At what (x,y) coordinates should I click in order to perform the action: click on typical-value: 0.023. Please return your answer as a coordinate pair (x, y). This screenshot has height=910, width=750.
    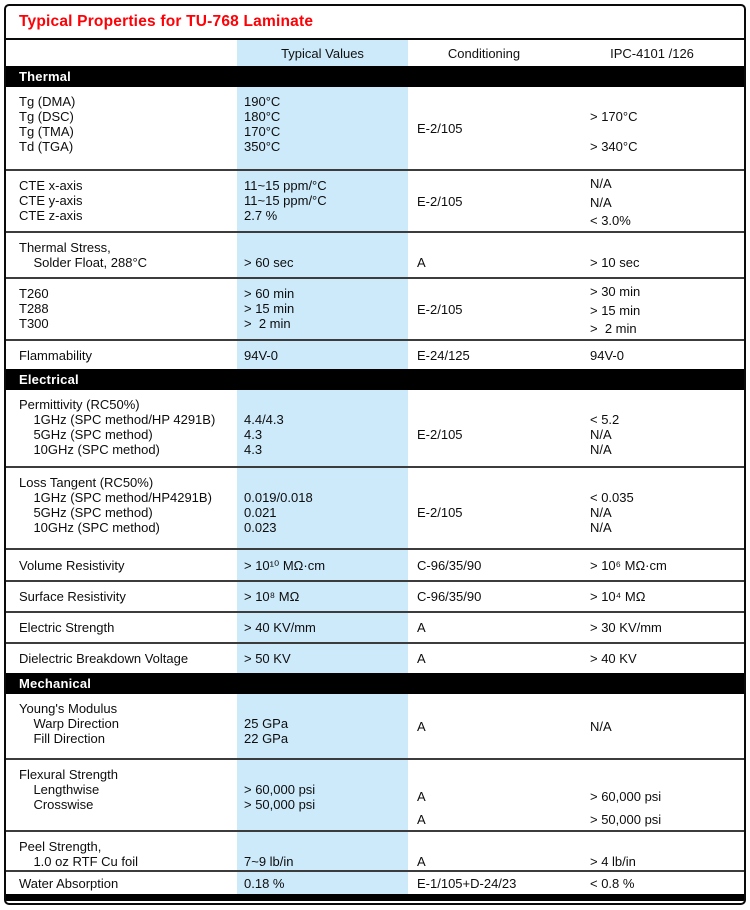
    Looking at the image, I should click on (260, 527).